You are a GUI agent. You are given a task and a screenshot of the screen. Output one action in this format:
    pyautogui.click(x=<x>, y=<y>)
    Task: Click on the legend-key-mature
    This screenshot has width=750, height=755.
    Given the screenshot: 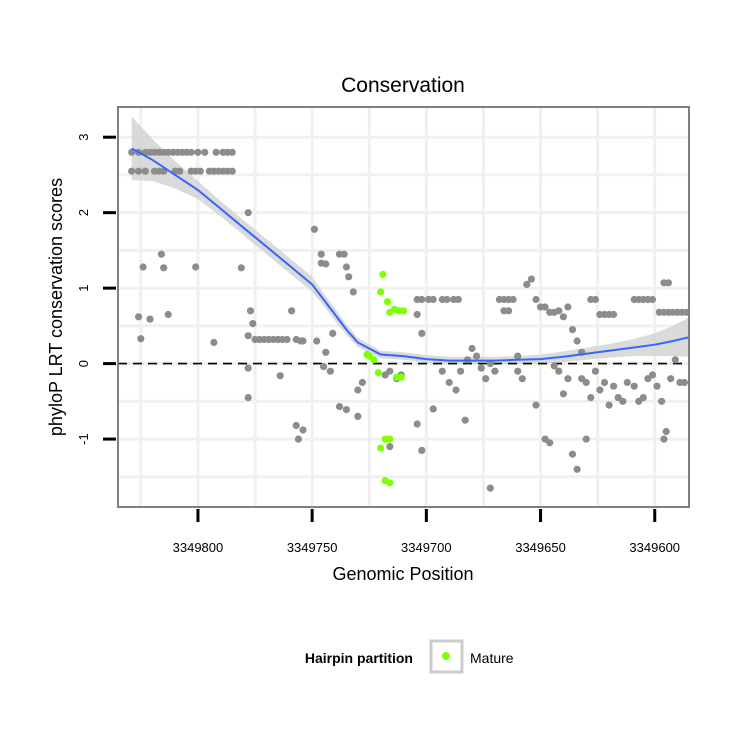 What is the action you would take?
    pyautogui.click(x=446, y=656)
    